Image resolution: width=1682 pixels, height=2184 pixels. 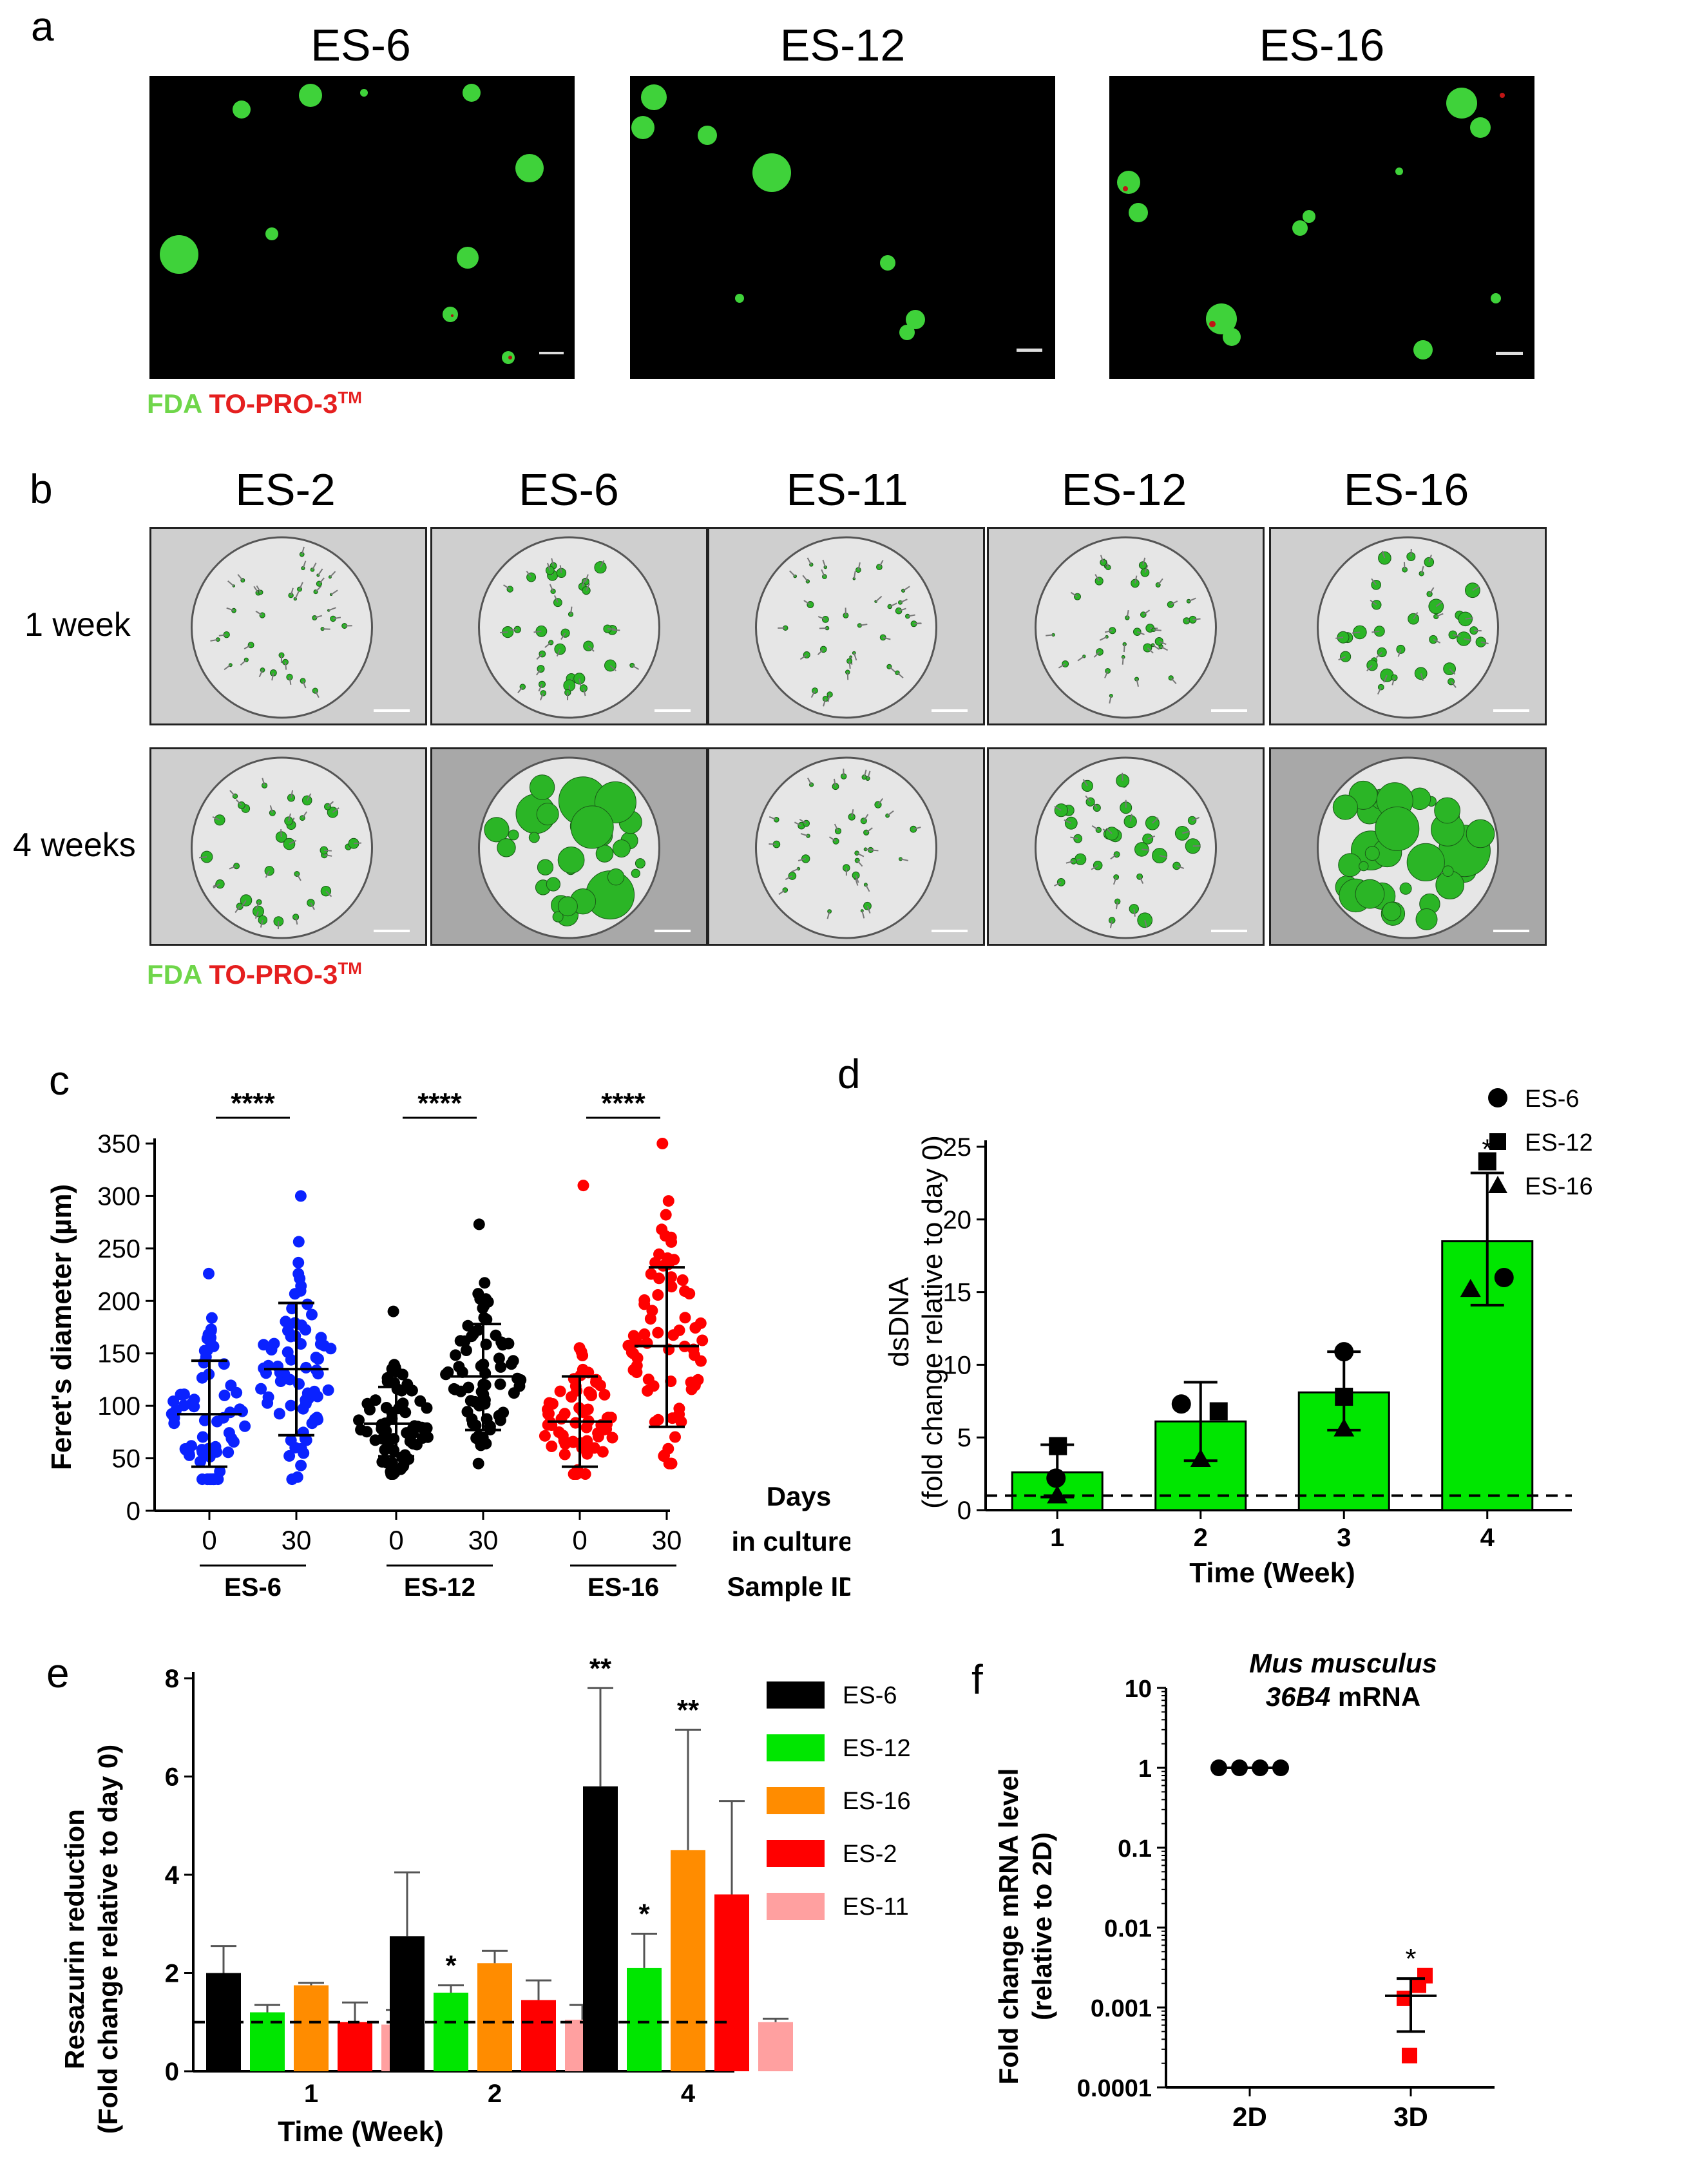 What do you see at coordinates (172, 1974) in the screenshot?
I see `chart-e-ytick-label: 2` at bounding box center [172, 1974].